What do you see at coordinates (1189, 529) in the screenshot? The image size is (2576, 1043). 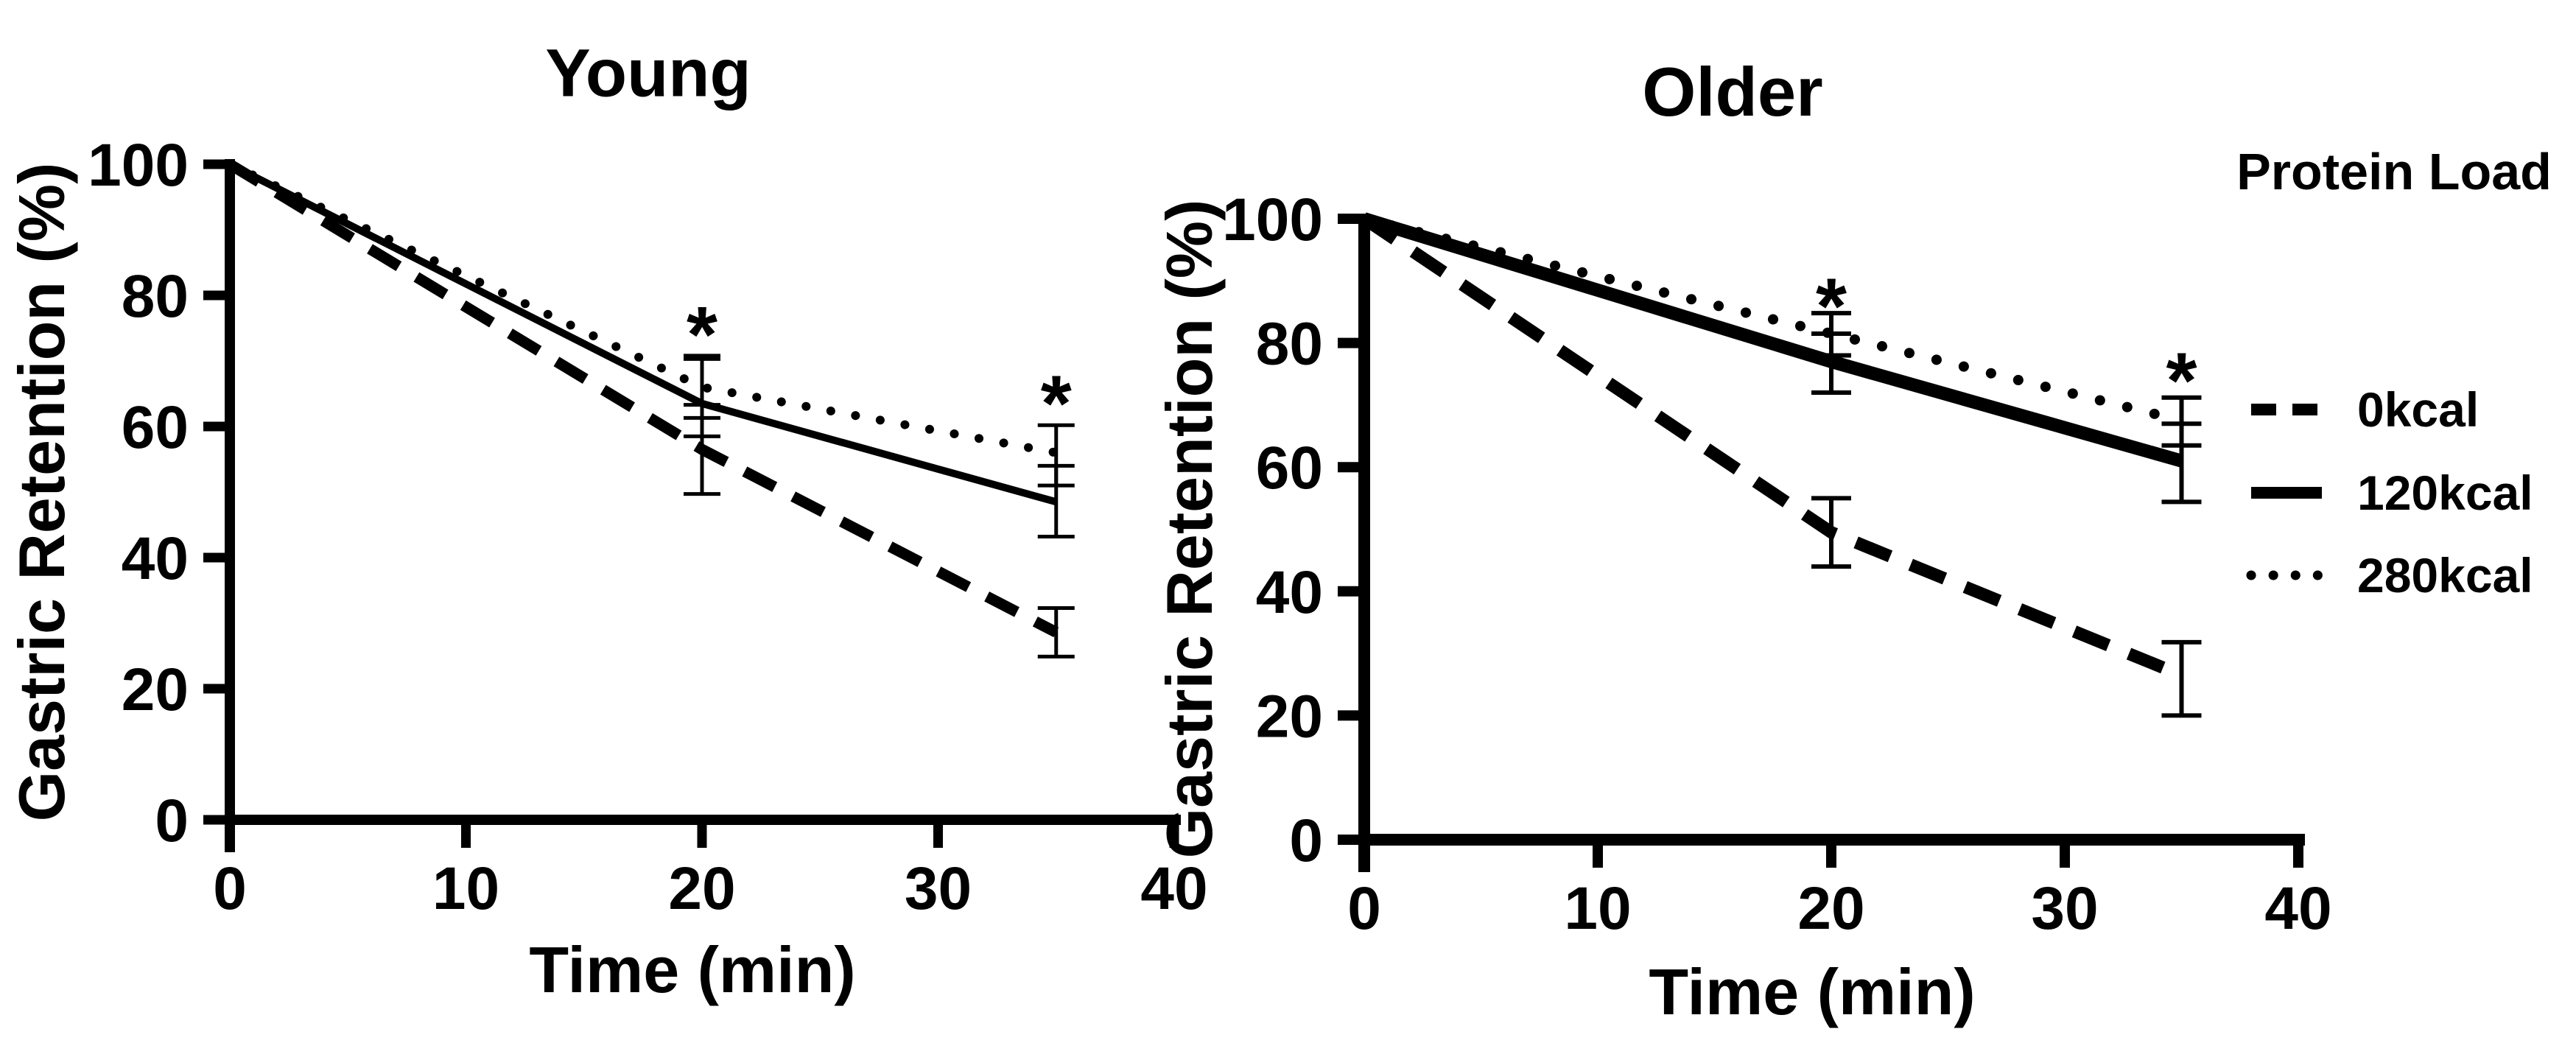 I see `y-axis-label-older: Gastric Retention (%)` at bounding box center [1189, 529].